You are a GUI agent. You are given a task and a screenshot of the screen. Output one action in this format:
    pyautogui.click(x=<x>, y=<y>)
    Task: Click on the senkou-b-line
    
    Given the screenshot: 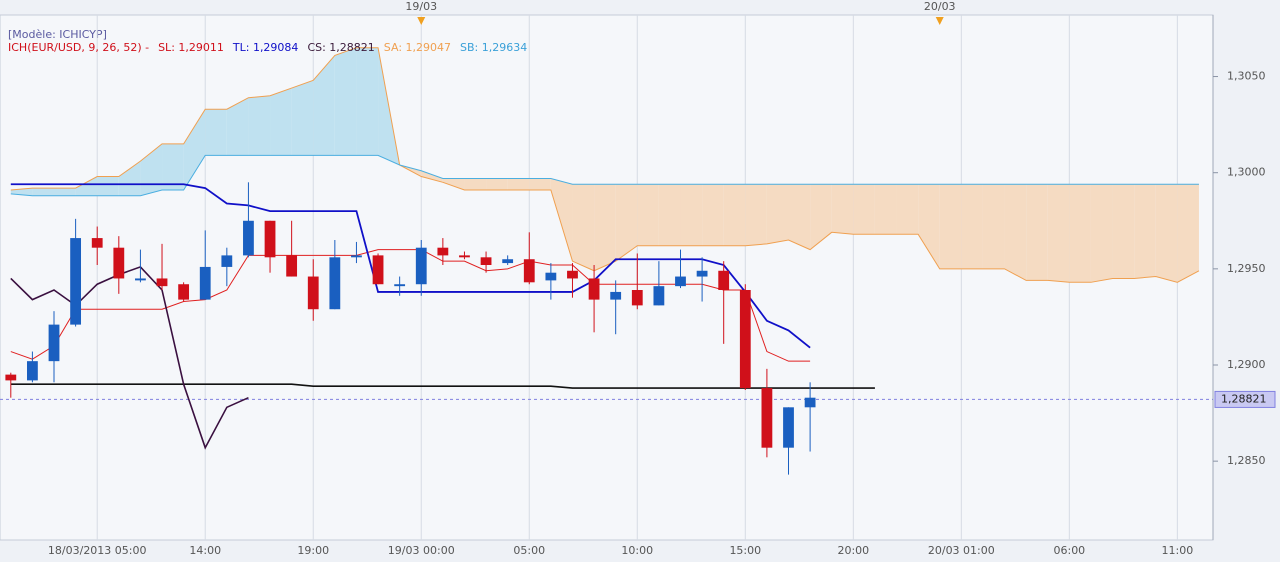 What is the action you would take?
    pyautogui.click(x=604, y=175)
    